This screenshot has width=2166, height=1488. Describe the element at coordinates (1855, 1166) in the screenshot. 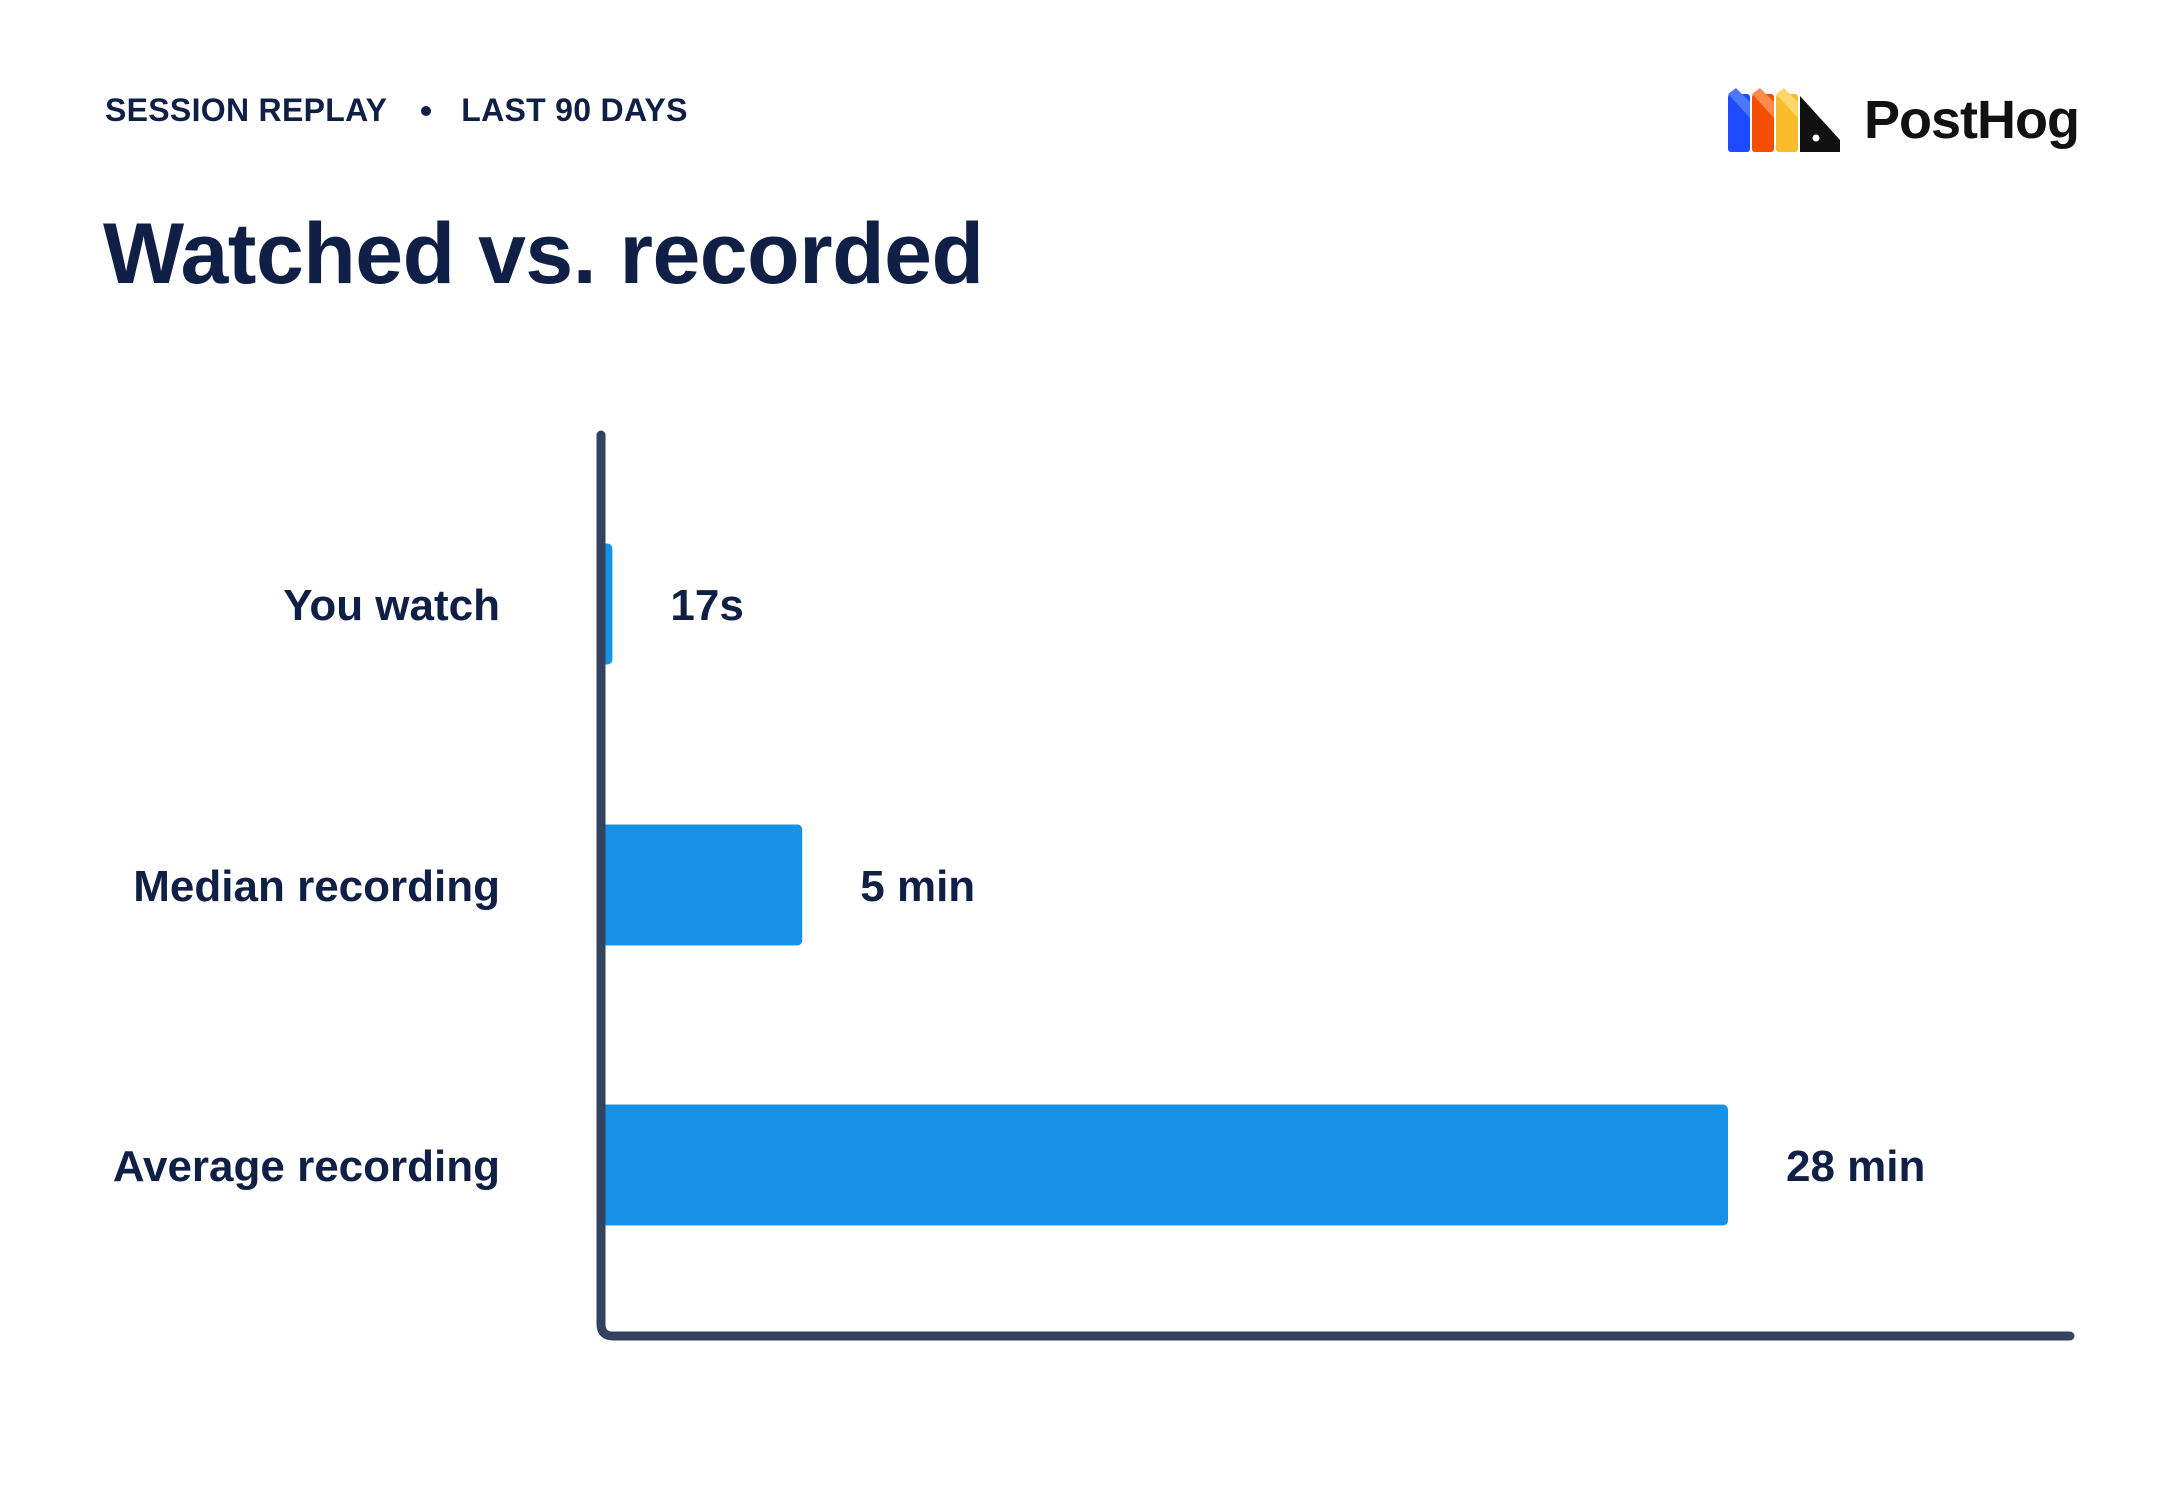

I see `value-label: 28 min` at that location.